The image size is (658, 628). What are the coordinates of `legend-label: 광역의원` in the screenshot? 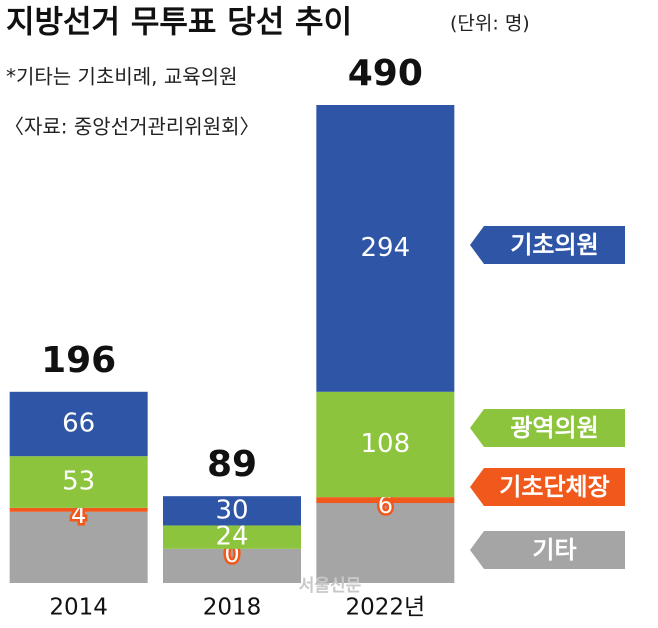 It's located at (554, 428).